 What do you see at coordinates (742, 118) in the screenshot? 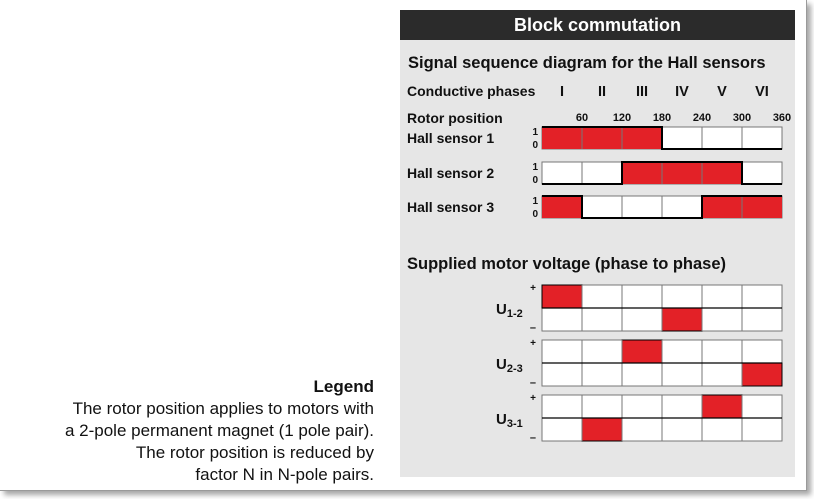
I see `angle-tick-label: 300` at bounding box center [742, 118].